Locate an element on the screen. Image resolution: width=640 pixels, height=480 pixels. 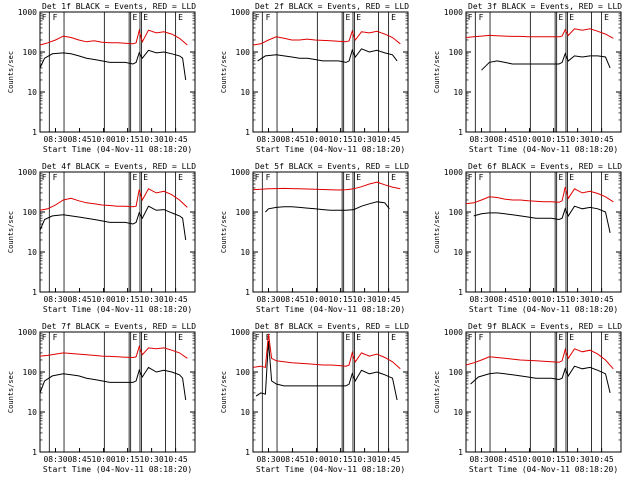
panel-title: Det 8f BLACK = Events, RED = LLD is located at coordinates (332, 326).